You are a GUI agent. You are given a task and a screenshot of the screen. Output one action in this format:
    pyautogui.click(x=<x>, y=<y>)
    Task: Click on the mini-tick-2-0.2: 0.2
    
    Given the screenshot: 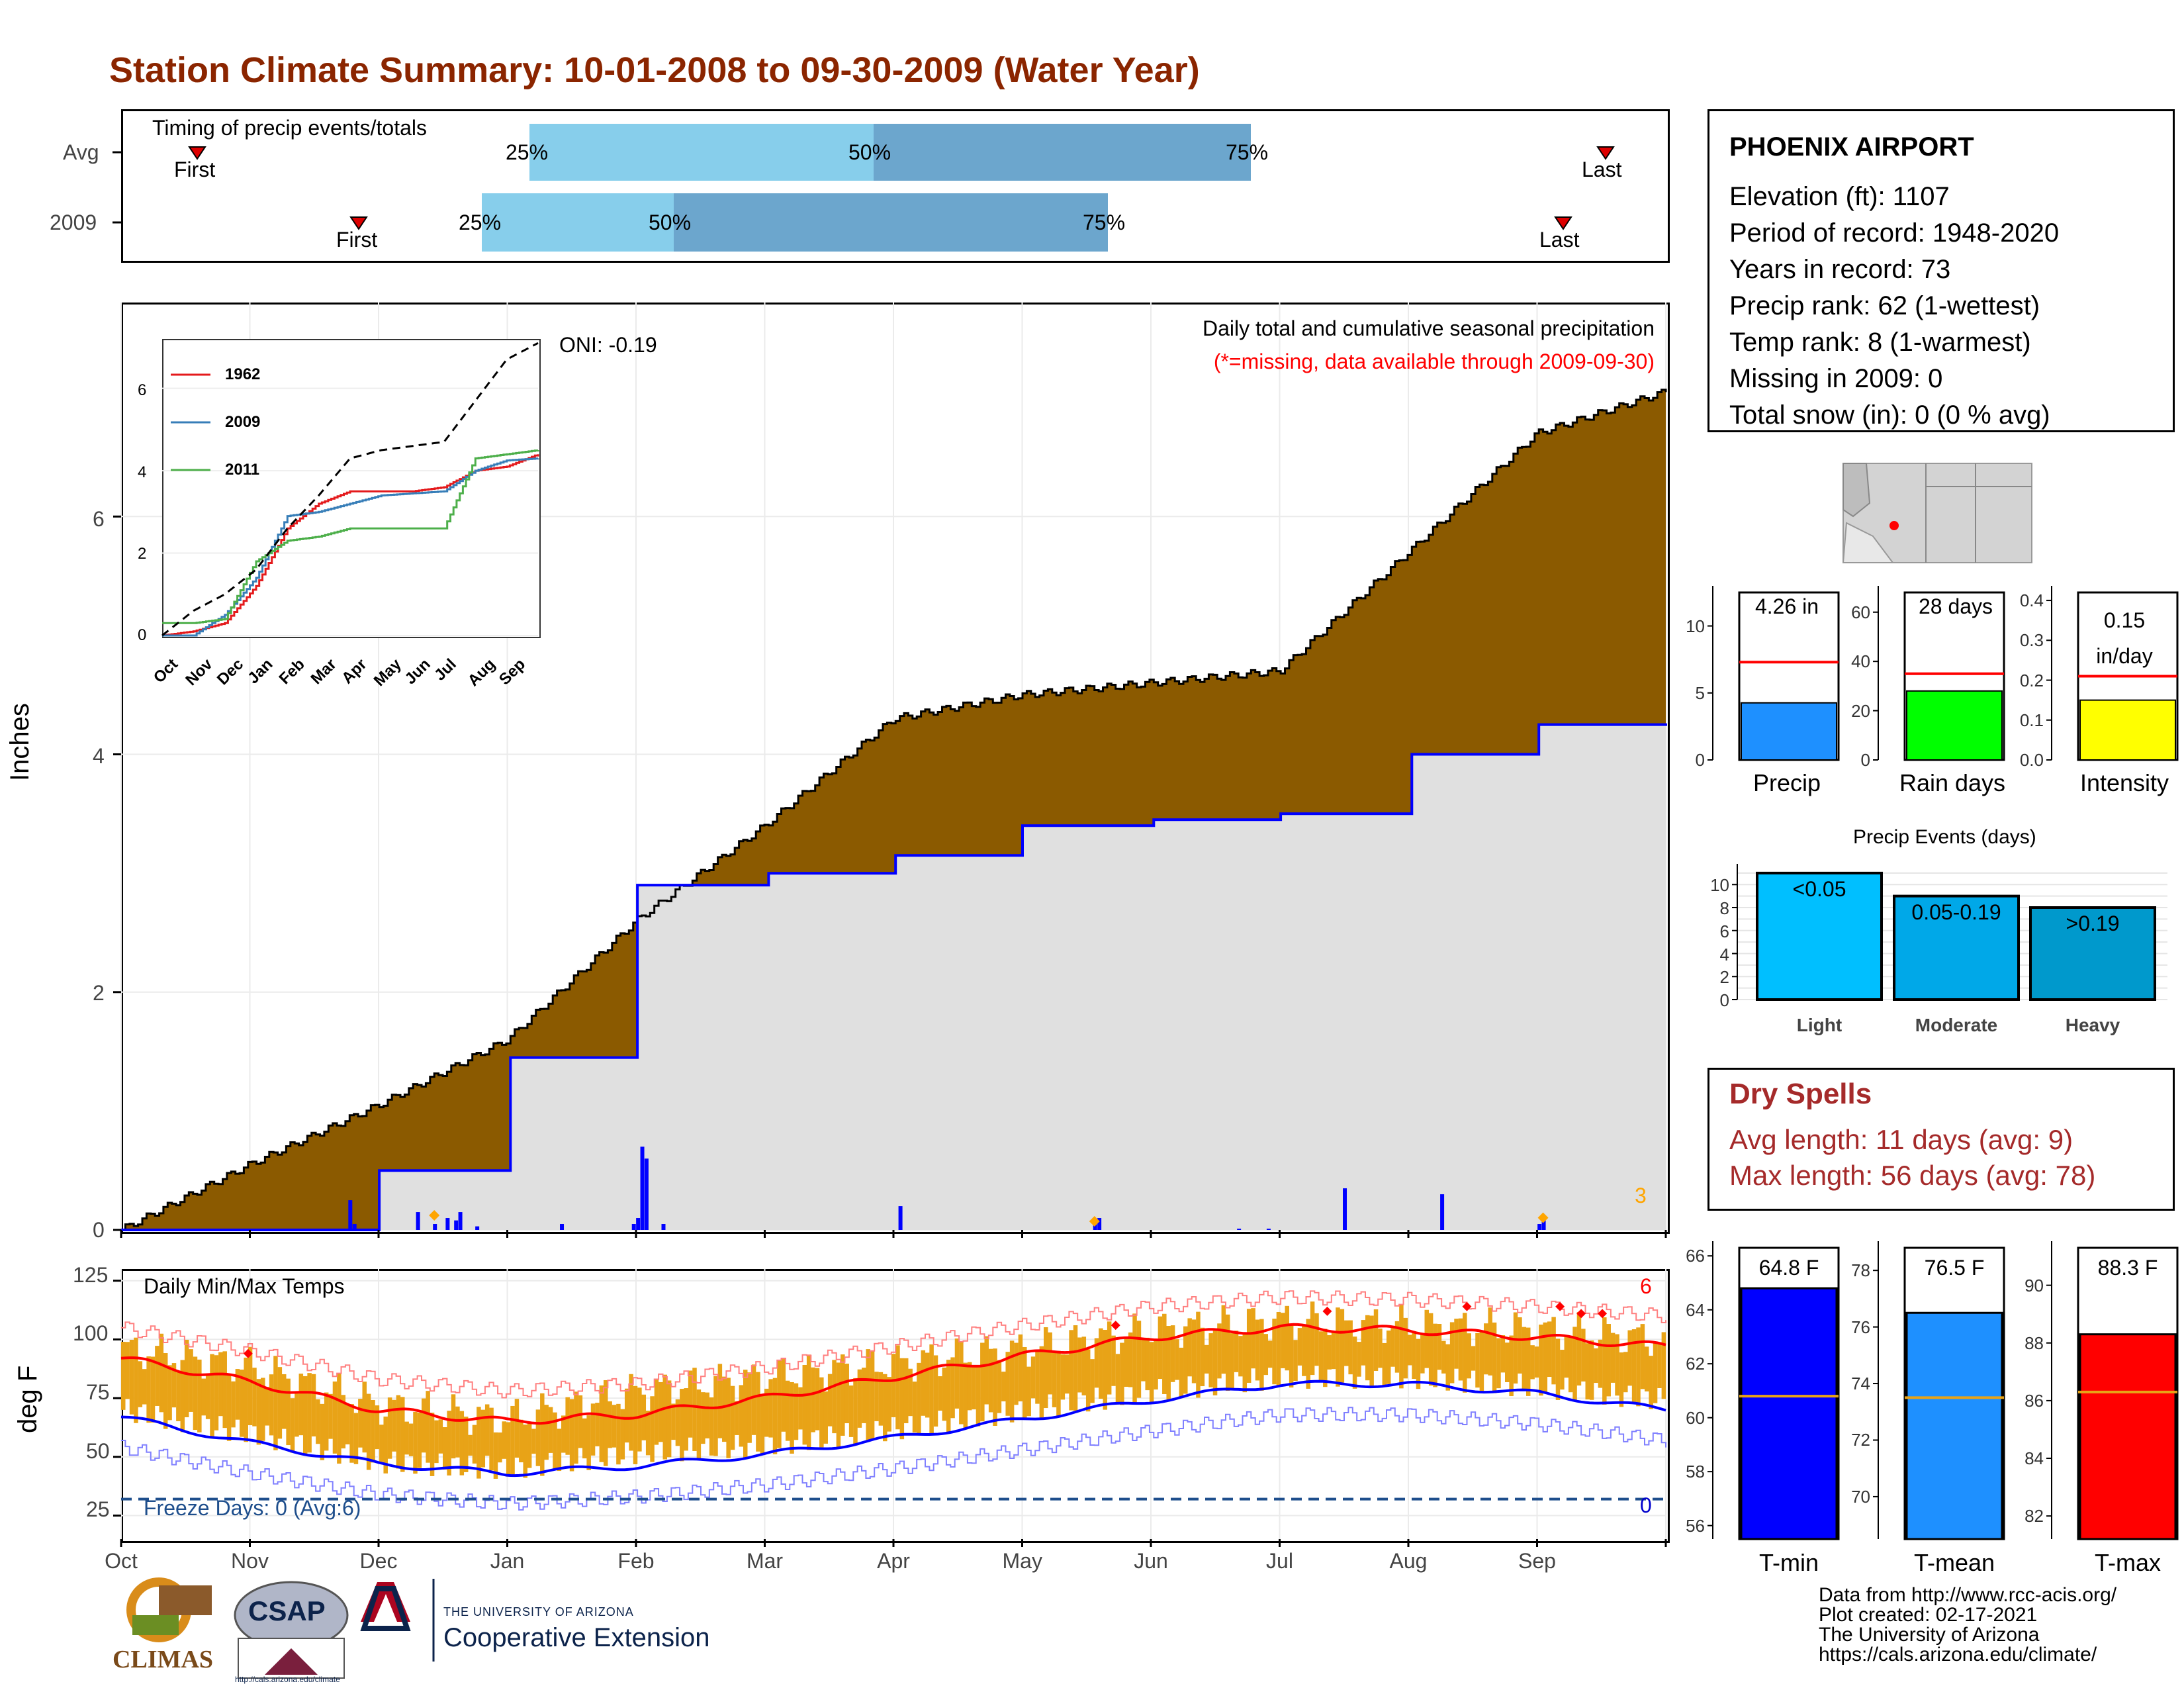 What is the action you would take?
    pyautogui.click(x=2031, y=680)
    